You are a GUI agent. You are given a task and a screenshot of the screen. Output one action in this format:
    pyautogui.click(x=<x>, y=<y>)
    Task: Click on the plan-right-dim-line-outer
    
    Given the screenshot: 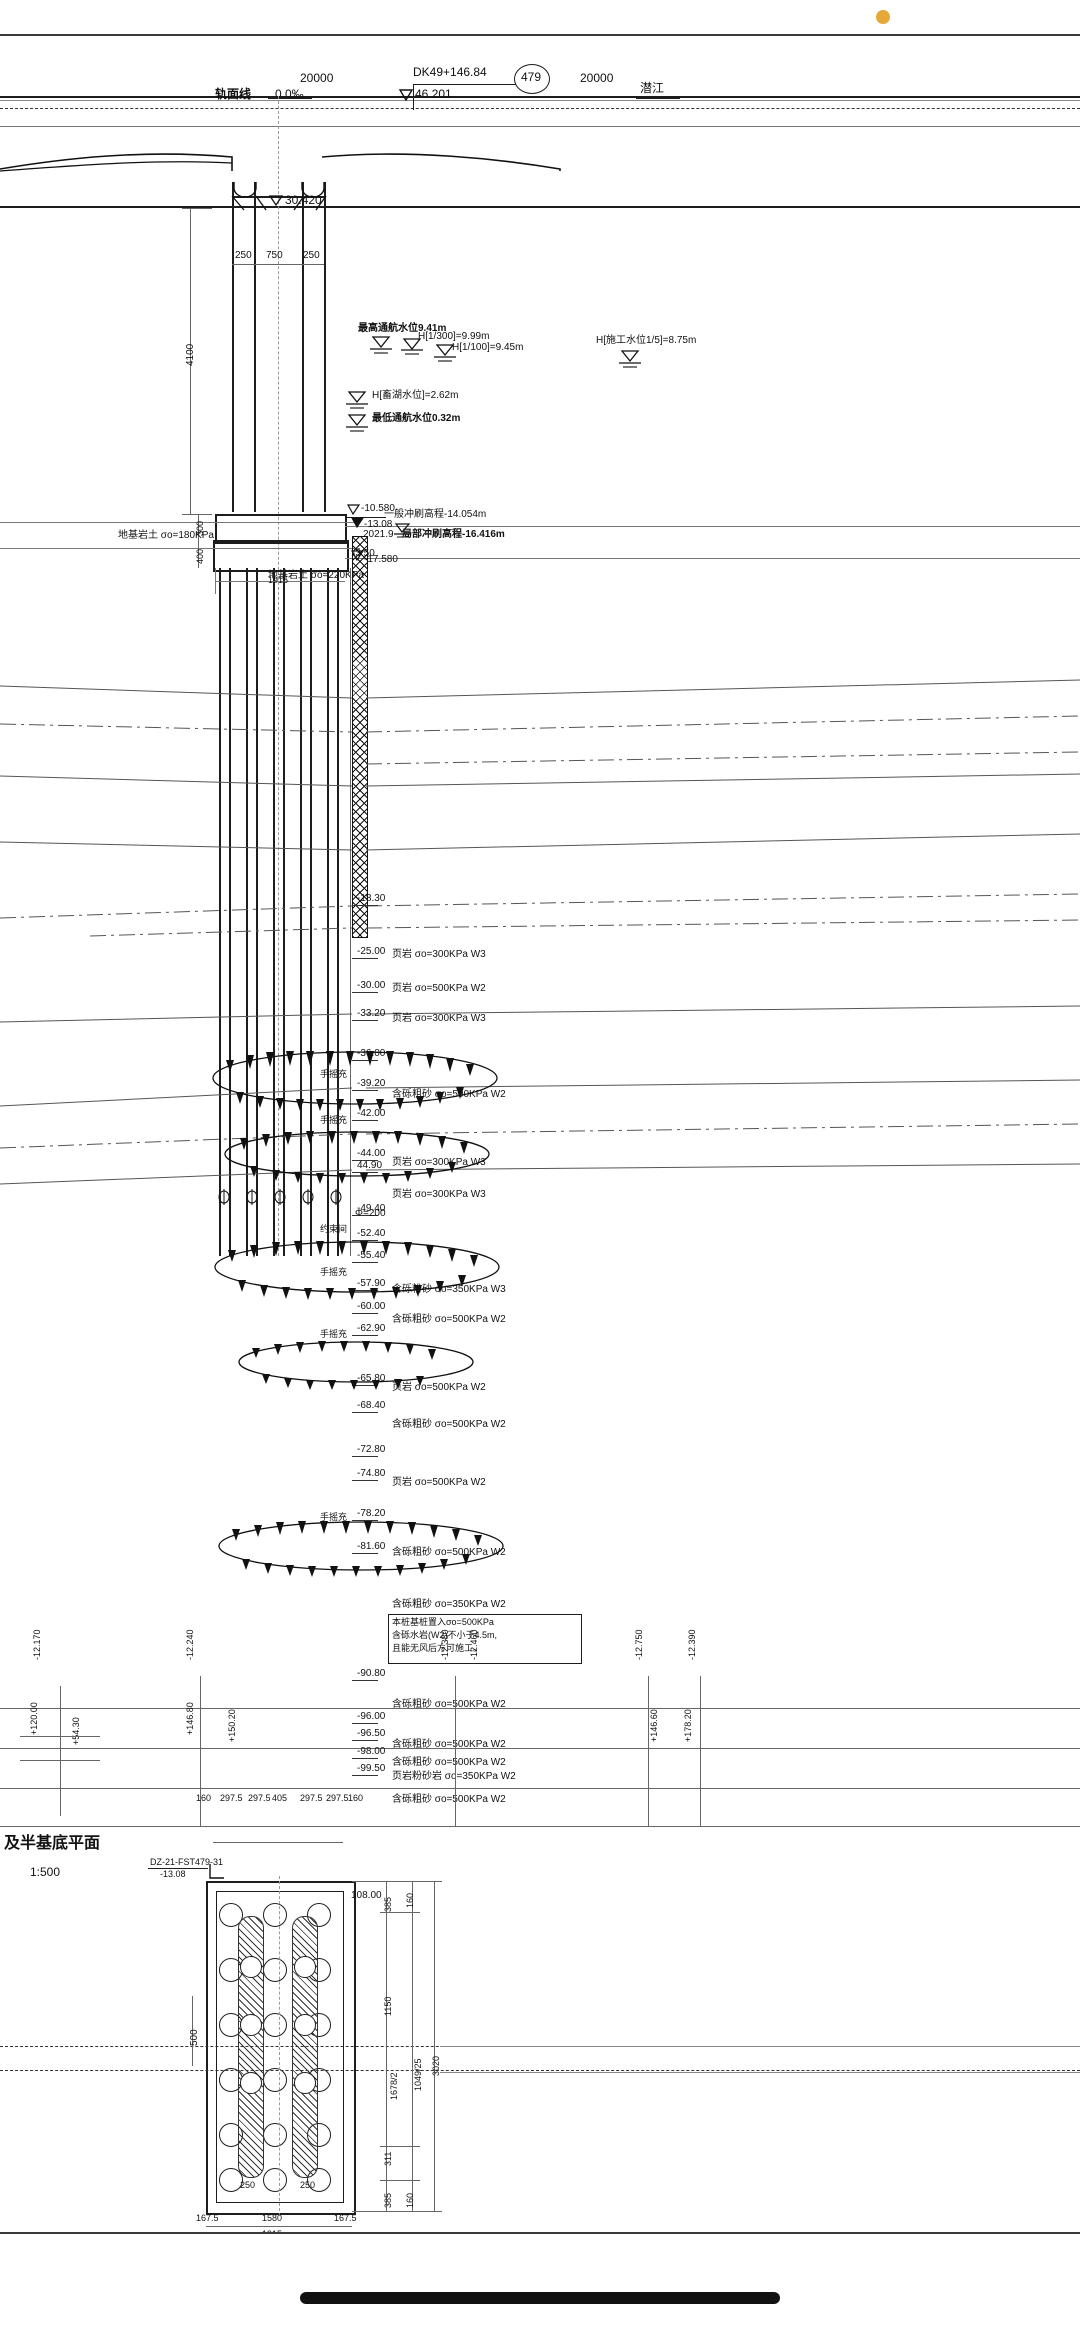 What is the action you would take?
    pyautogui.click(x=434, y=2046)
    